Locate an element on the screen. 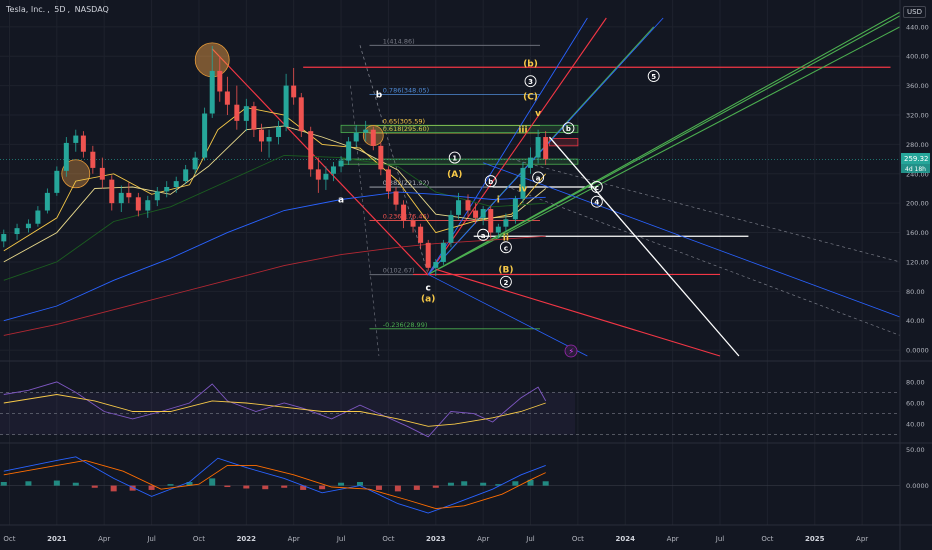 The image size is (932, 550). price-badges: 259.32 4d 18h is located at coordinates (915, 163).